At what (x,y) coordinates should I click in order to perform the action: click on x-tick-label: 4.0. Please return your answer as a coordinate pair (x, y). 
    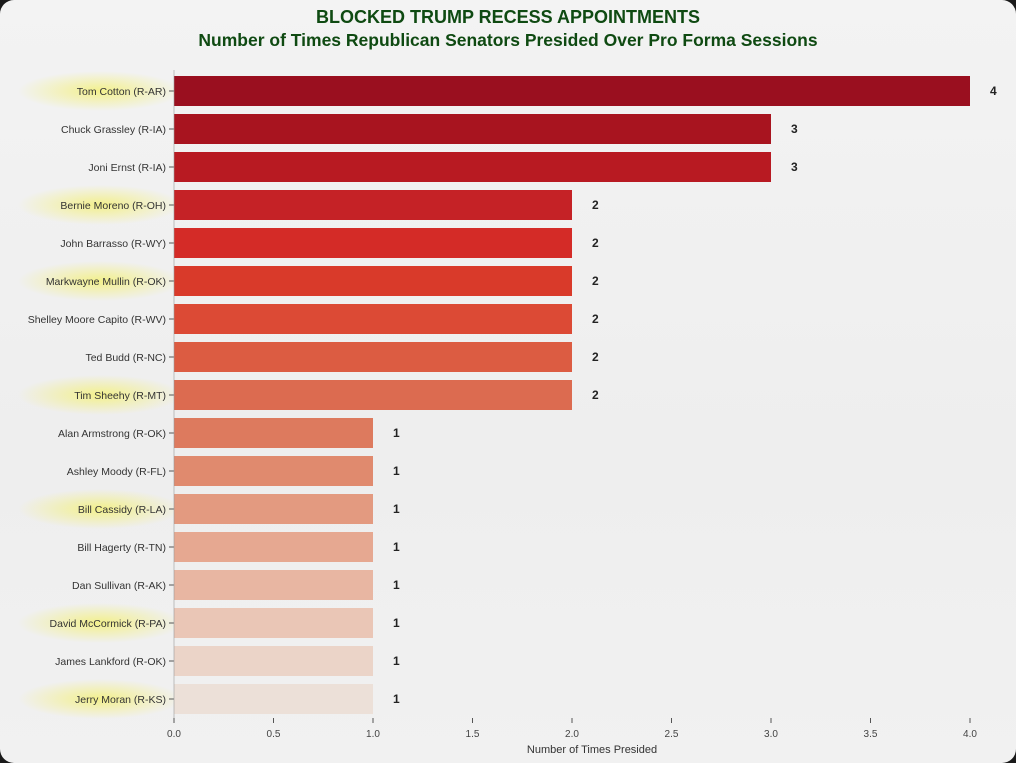
    Looking at the image, I should click on (970, 734).